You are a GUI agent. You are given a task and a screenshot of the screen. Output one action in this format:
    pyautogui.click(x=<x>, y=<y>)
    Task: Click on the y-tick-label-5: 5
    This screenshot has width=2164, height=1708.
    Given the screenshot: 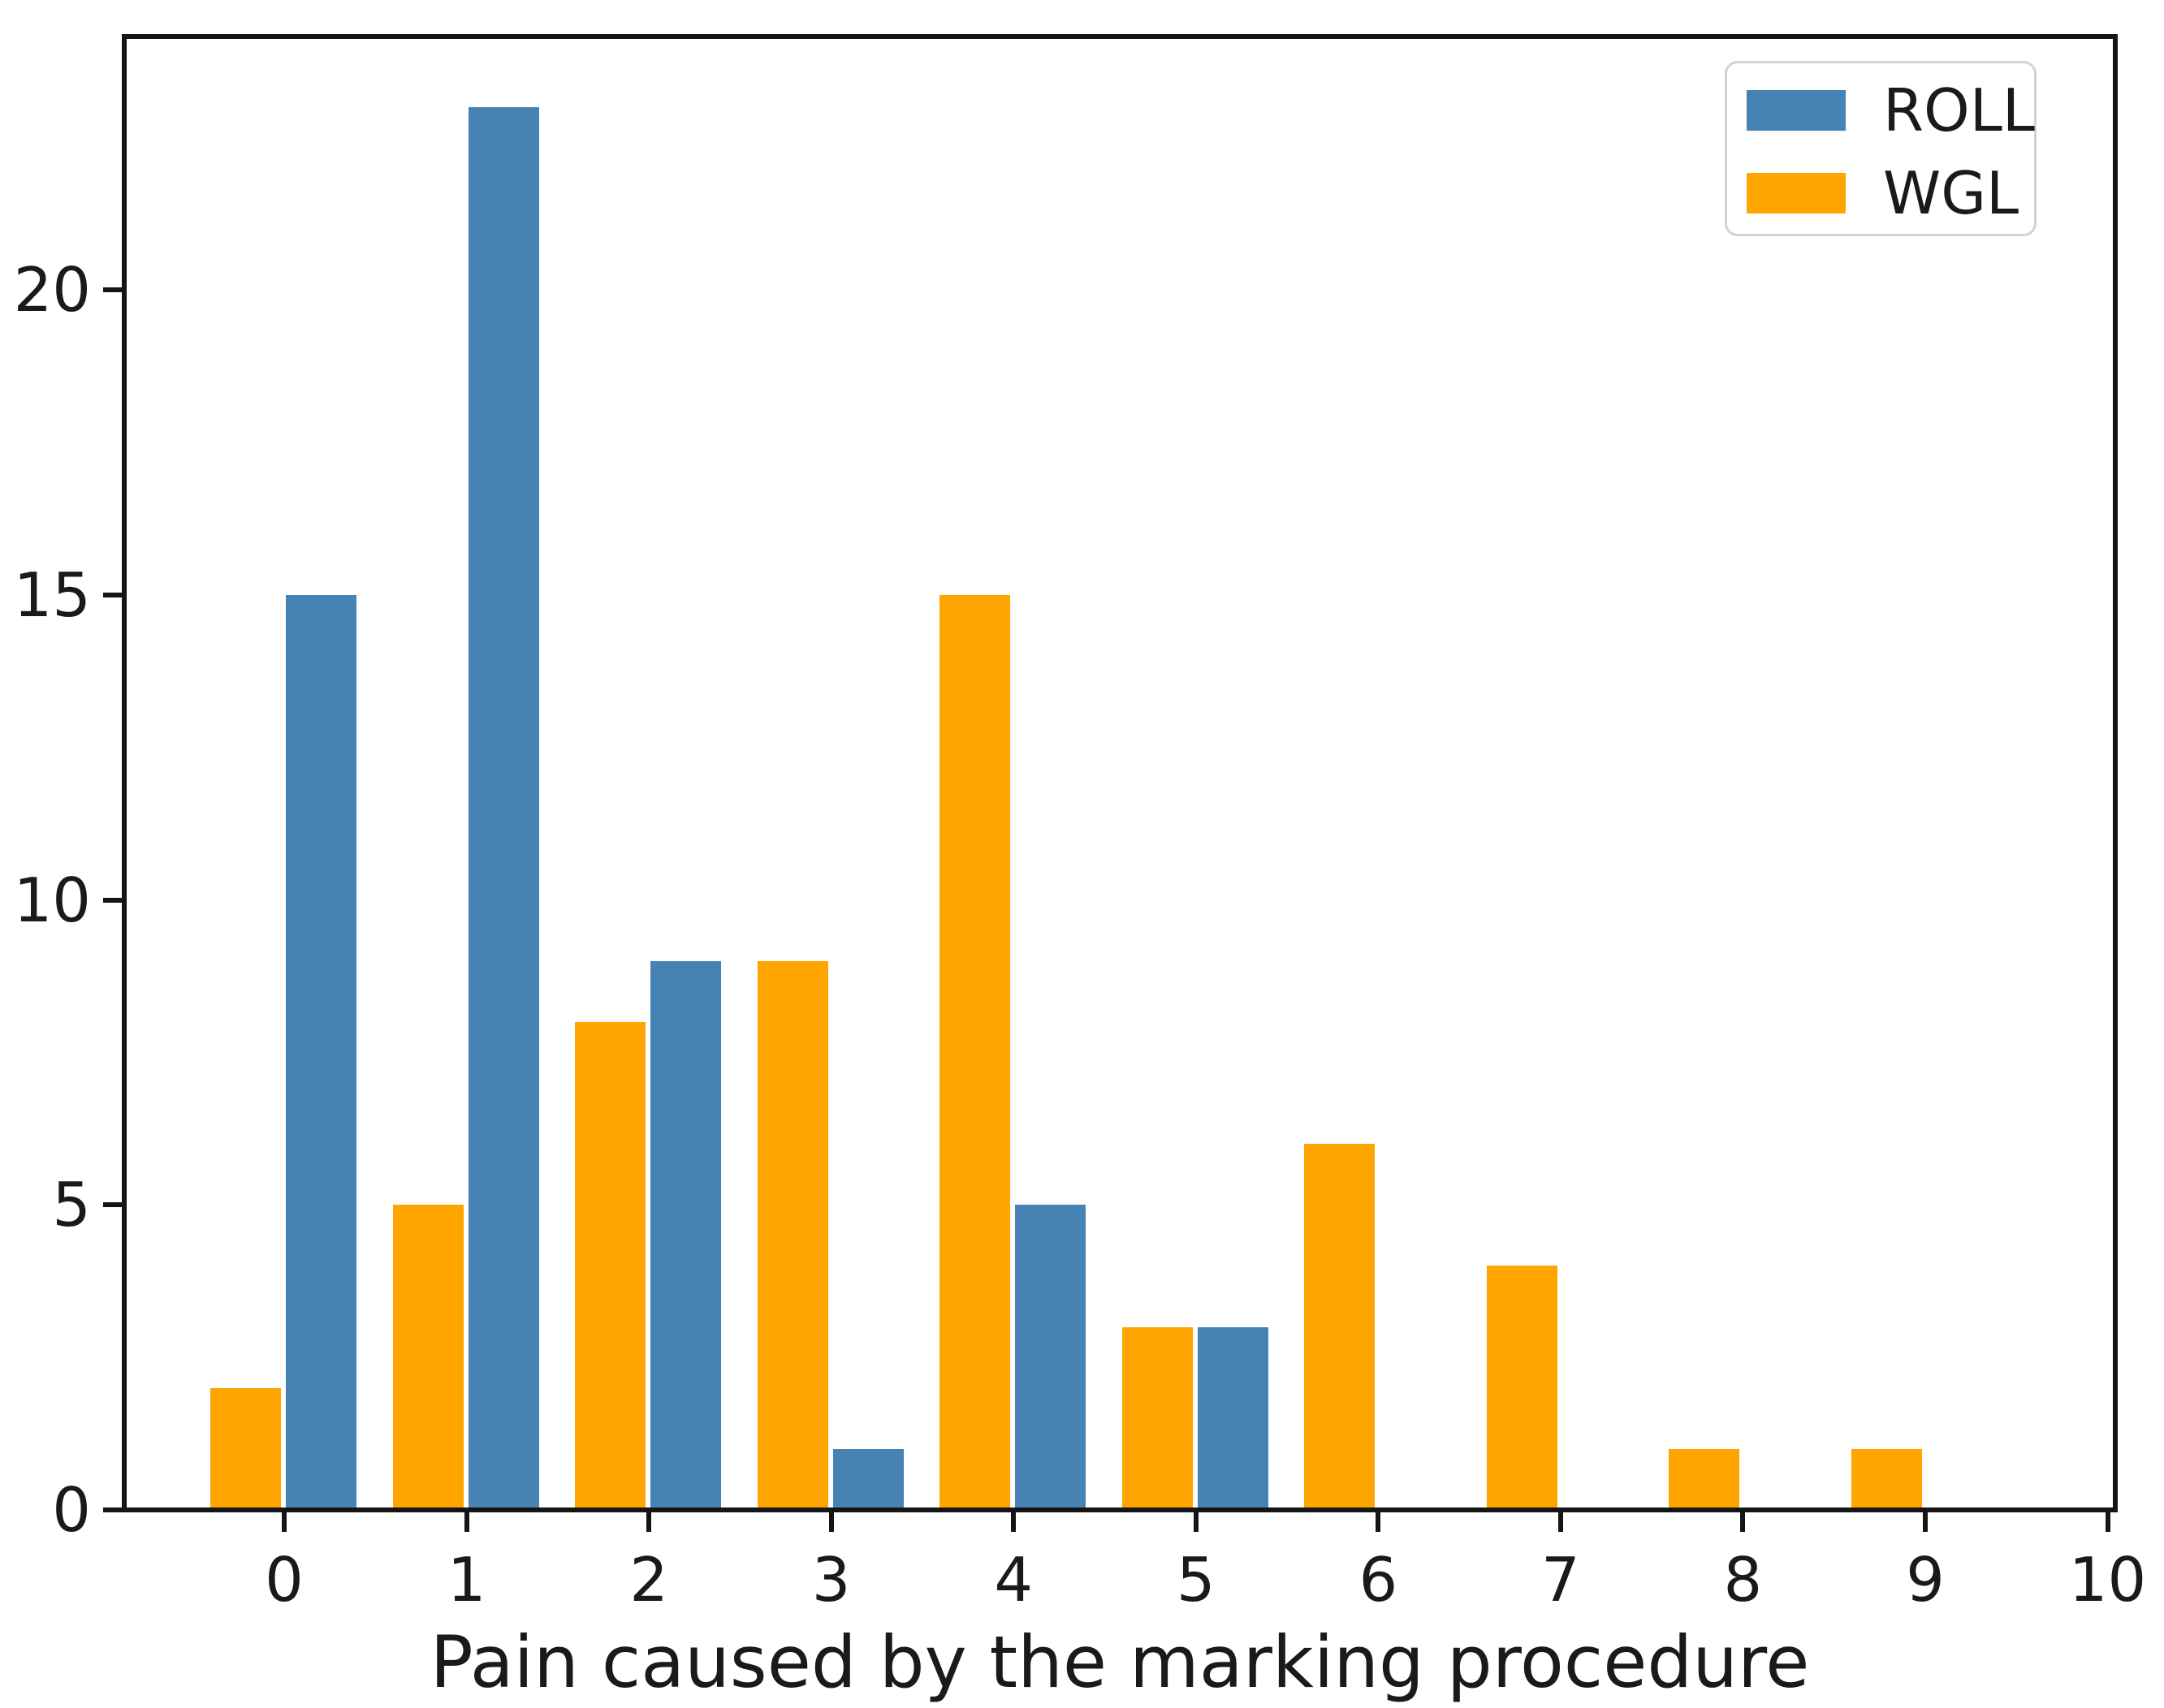 What is the action you would take?
    pyautogui.click(x=71, y=1205)
    